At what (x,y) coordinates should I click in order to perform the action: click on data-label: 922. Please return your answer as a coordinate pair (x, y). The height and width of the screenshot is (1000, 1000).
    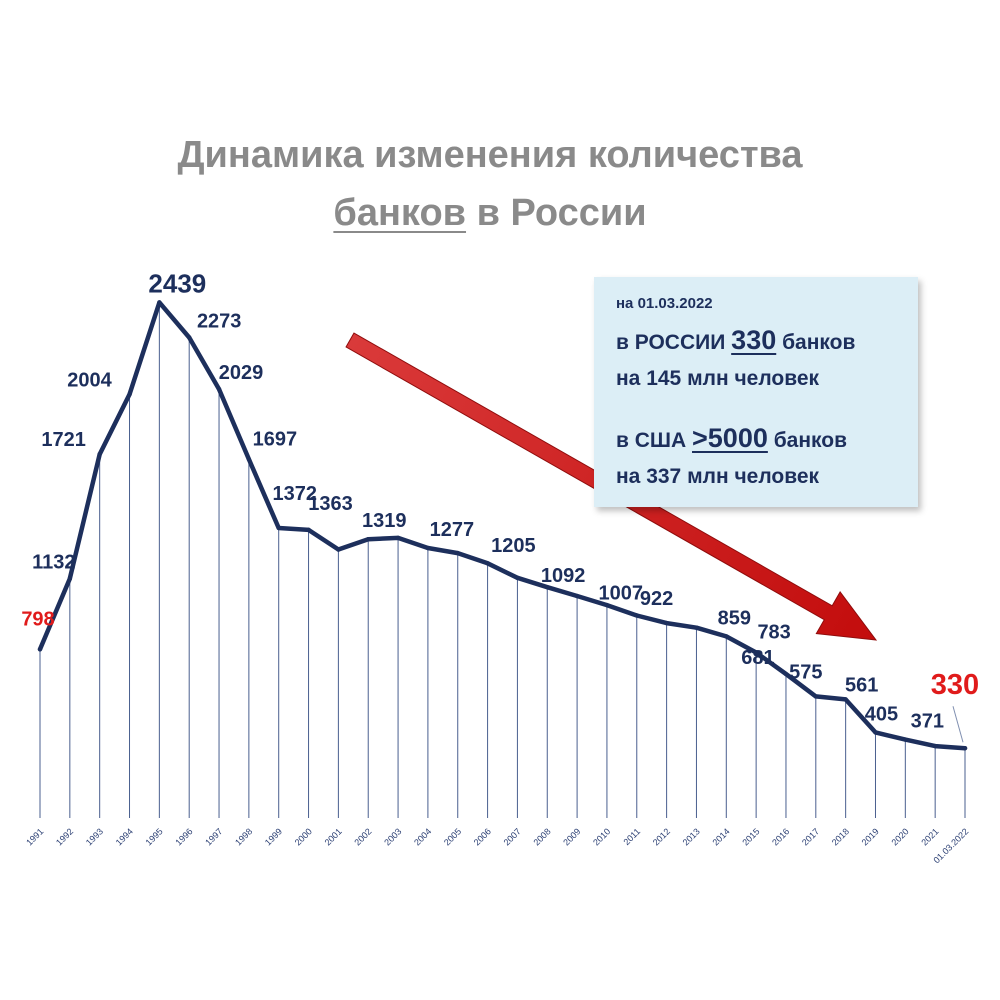
    Looking at the image, I should click on (656, 599).